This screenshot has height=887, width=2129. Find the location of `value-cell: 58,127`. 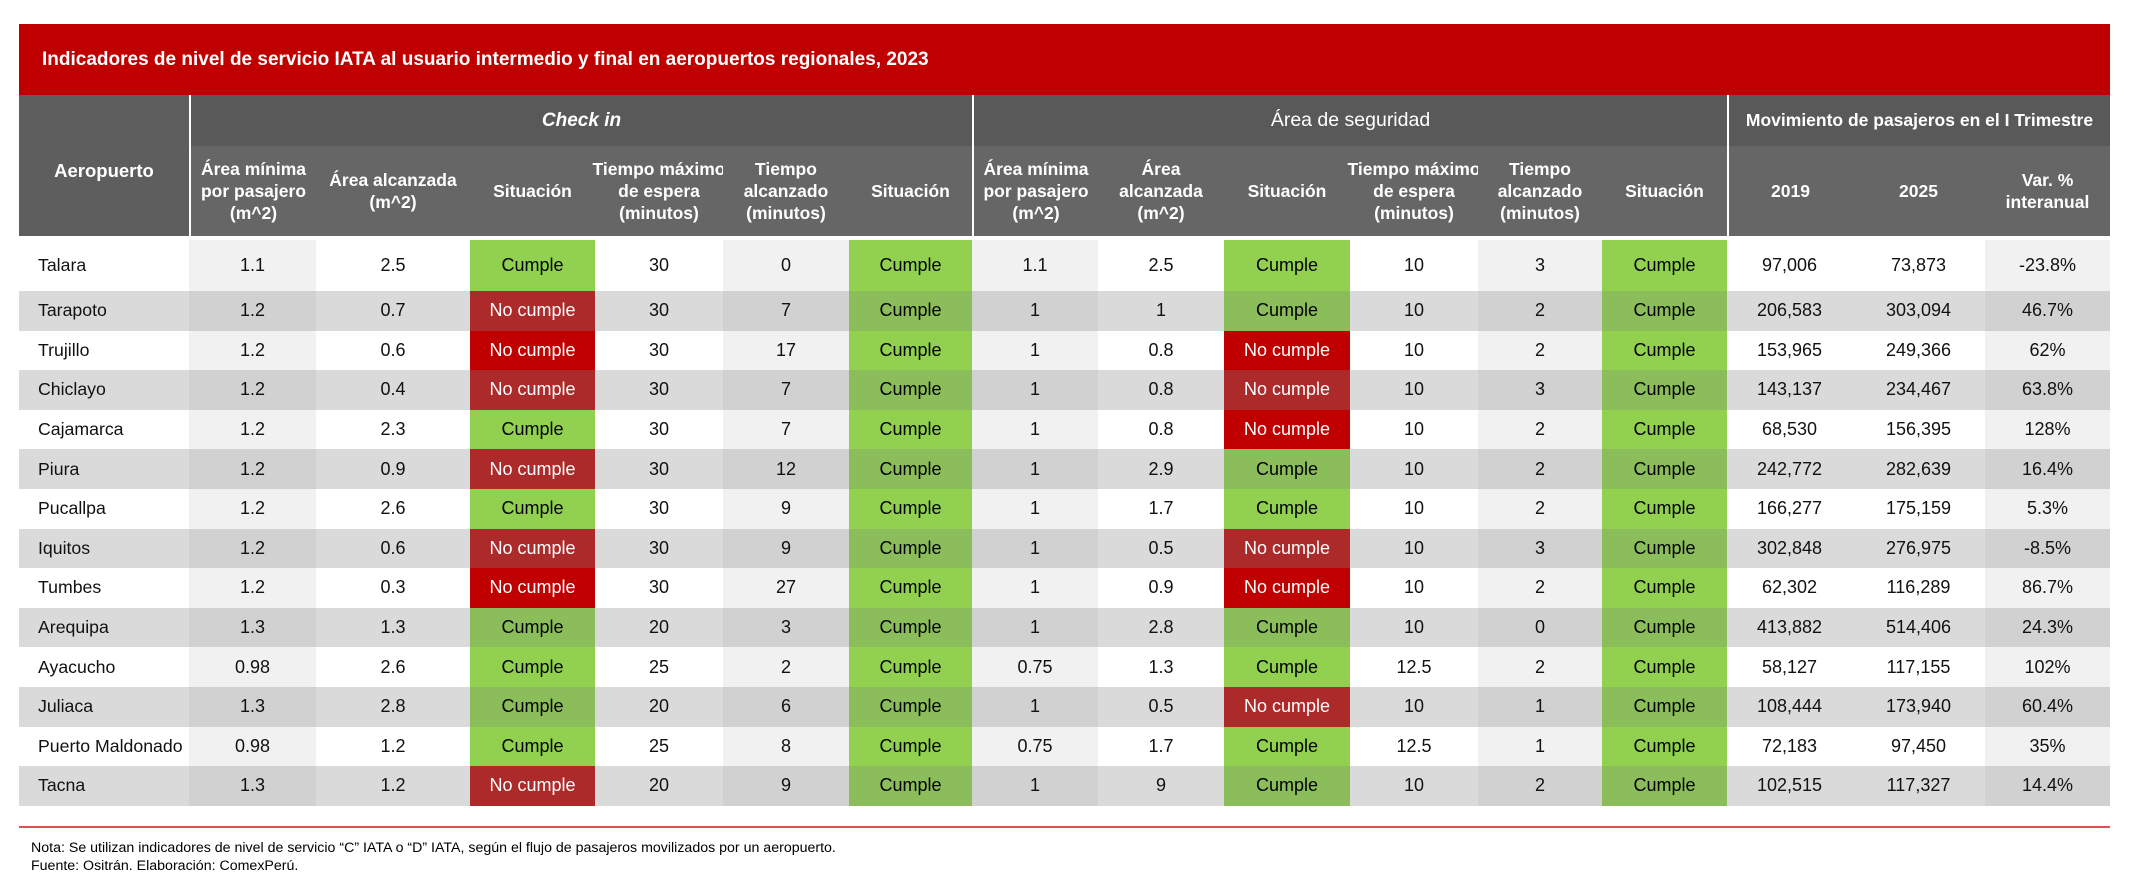

value-cell: 58,127 is located at coordinates (1789, 667).